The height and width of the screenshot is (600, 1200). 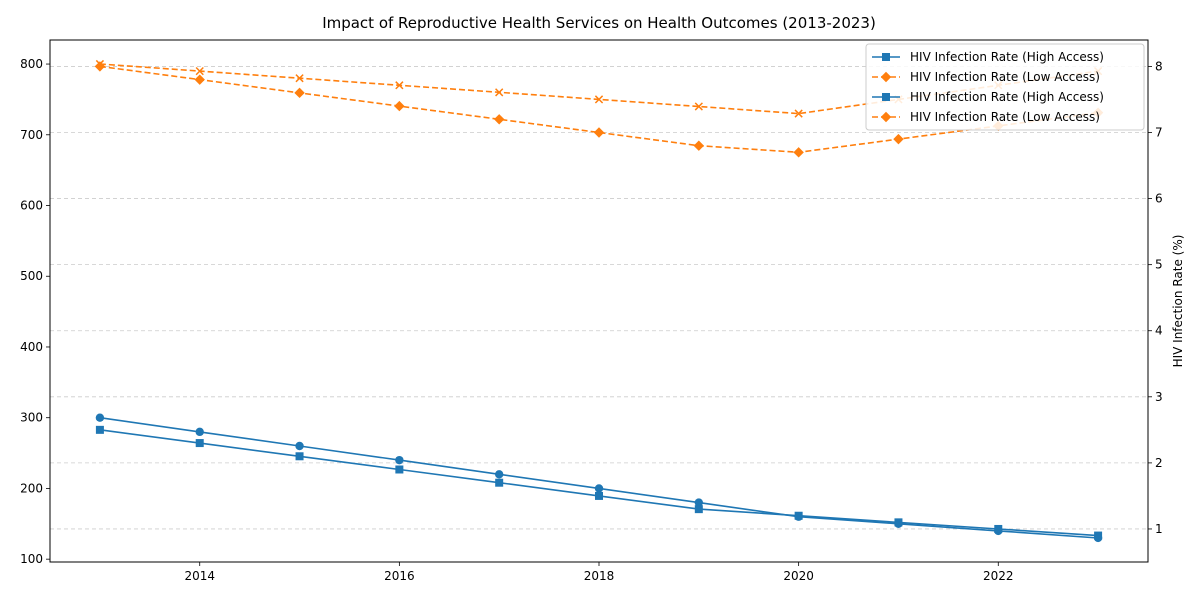 I want to click on y-left-tick-label: 500, so click(x=31, y=276).